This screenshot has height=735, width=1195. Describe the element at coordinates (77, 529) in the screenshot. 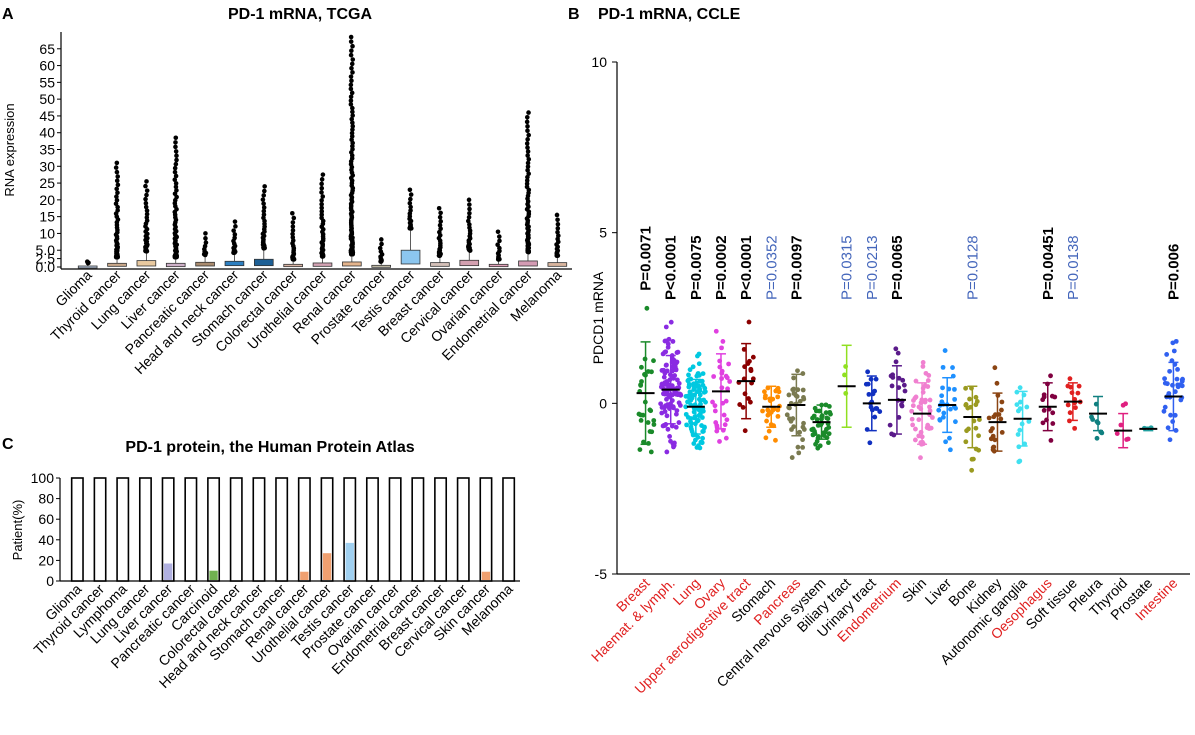

I see `bar-total-glioma` at that location.